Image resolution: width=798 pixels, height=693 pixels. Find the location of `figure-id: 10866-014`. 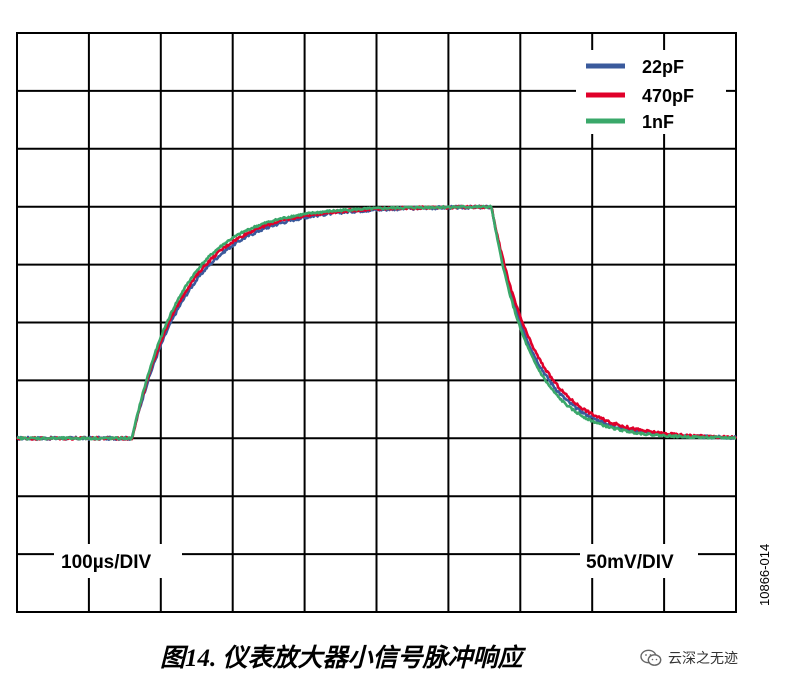

figure-id: 10866-014 is located at coordinates (764, 574).